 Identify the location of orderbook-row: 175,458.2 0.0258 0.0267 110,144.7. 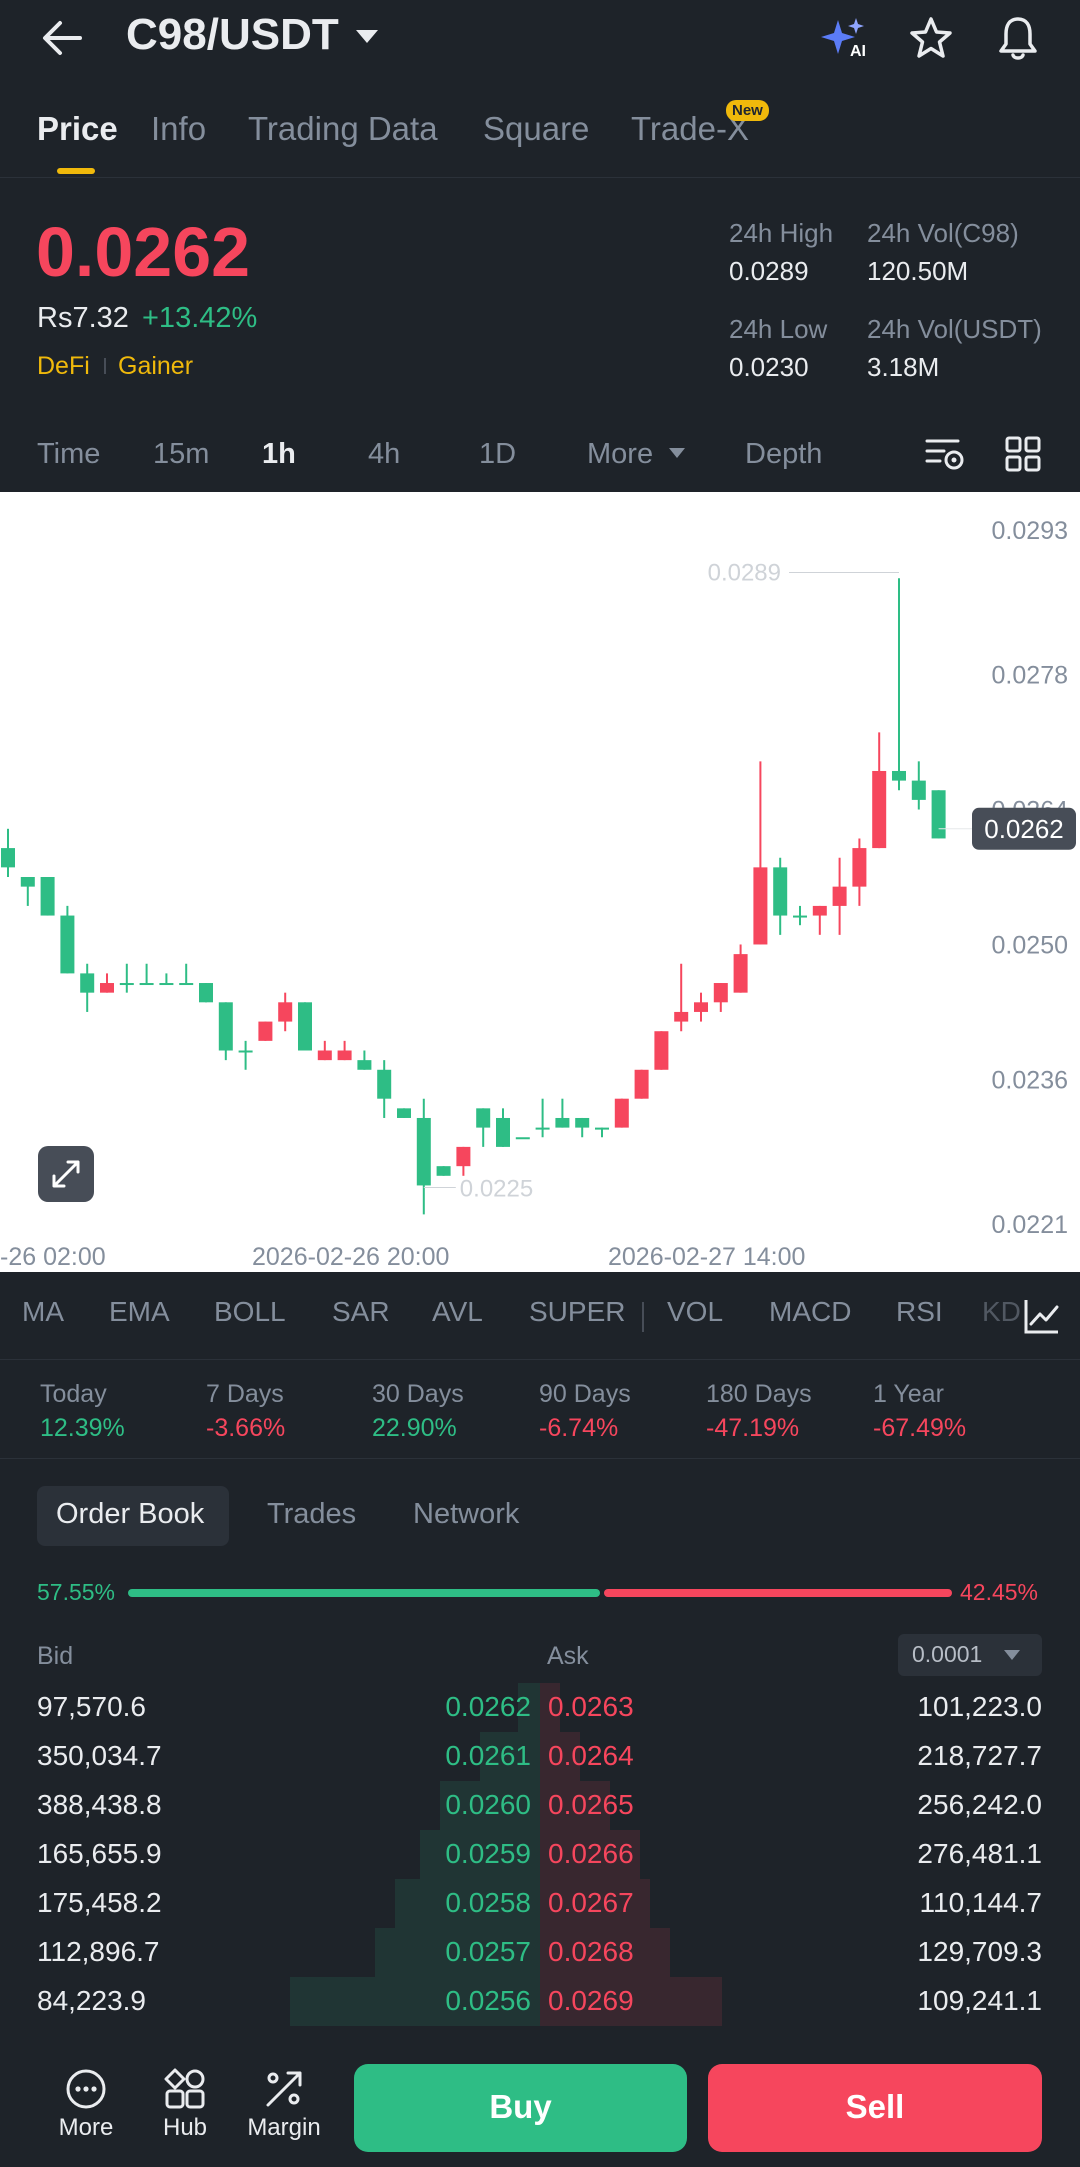
(540, 1903).